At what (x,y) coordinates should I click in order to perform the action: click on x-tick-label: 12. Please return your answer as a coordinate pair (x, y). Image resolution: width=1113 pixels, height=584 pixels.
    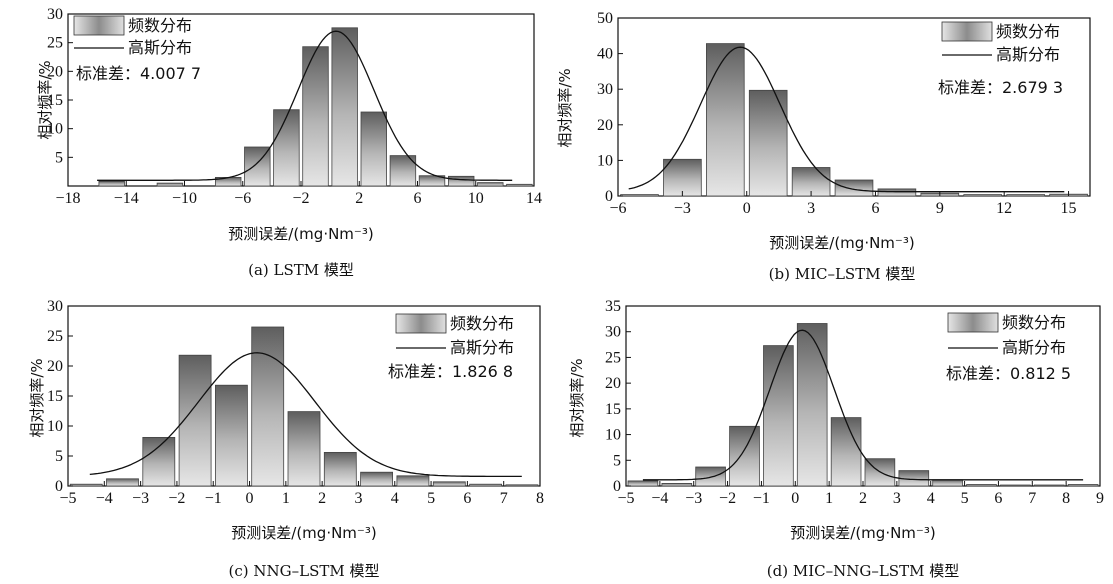
    Looking at the image, I should click on (1004, 208).